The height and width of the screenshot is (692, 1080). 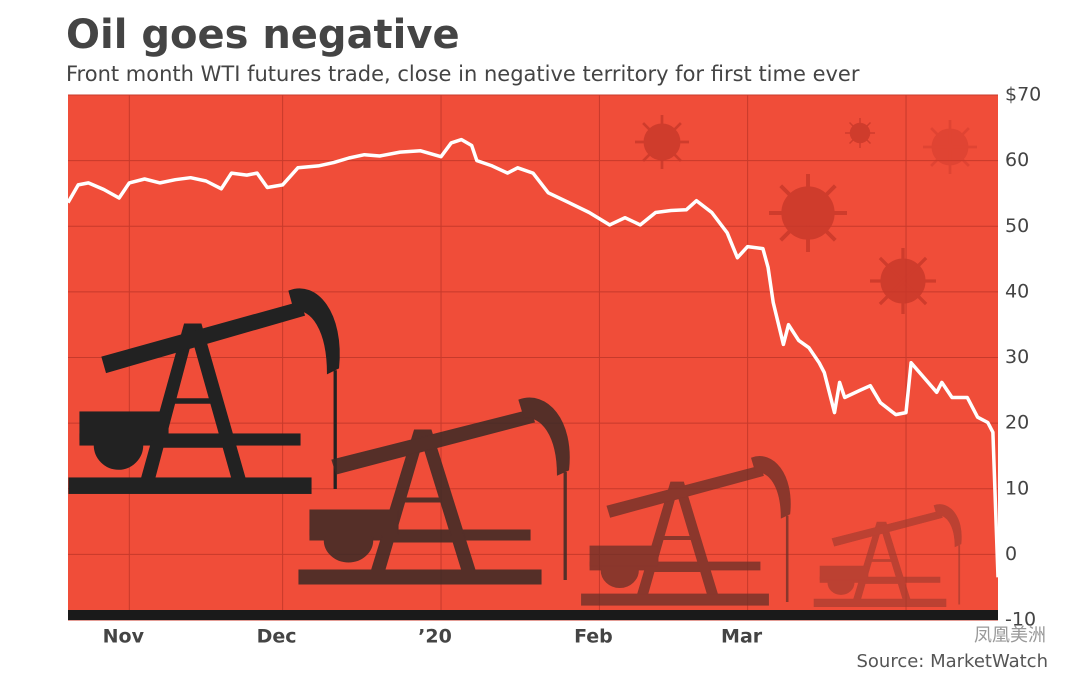 I want to click on y-tick-label: 0, so click(x=1011, y=554).